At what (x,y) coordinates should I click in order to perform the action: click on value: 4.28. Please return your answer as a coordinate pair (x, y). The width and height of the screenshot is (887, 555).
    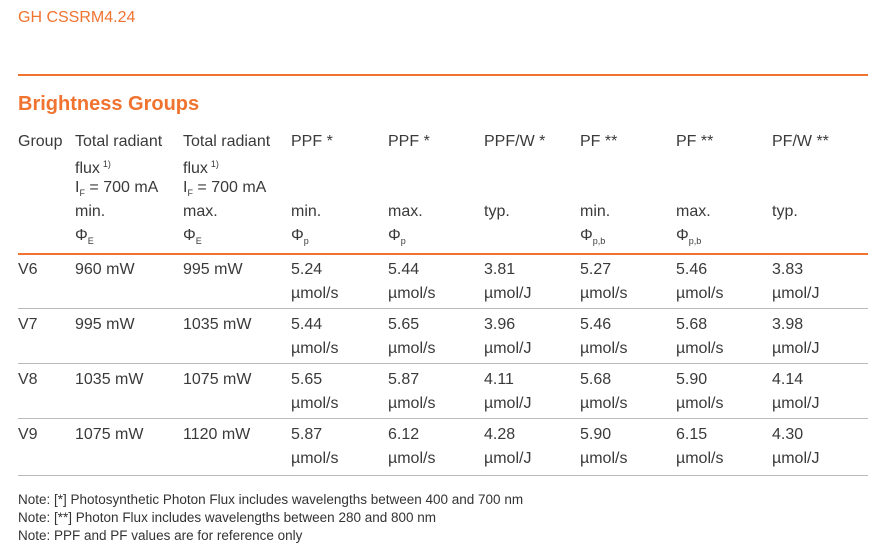
    Looking at the image, I should click on (500, 434).